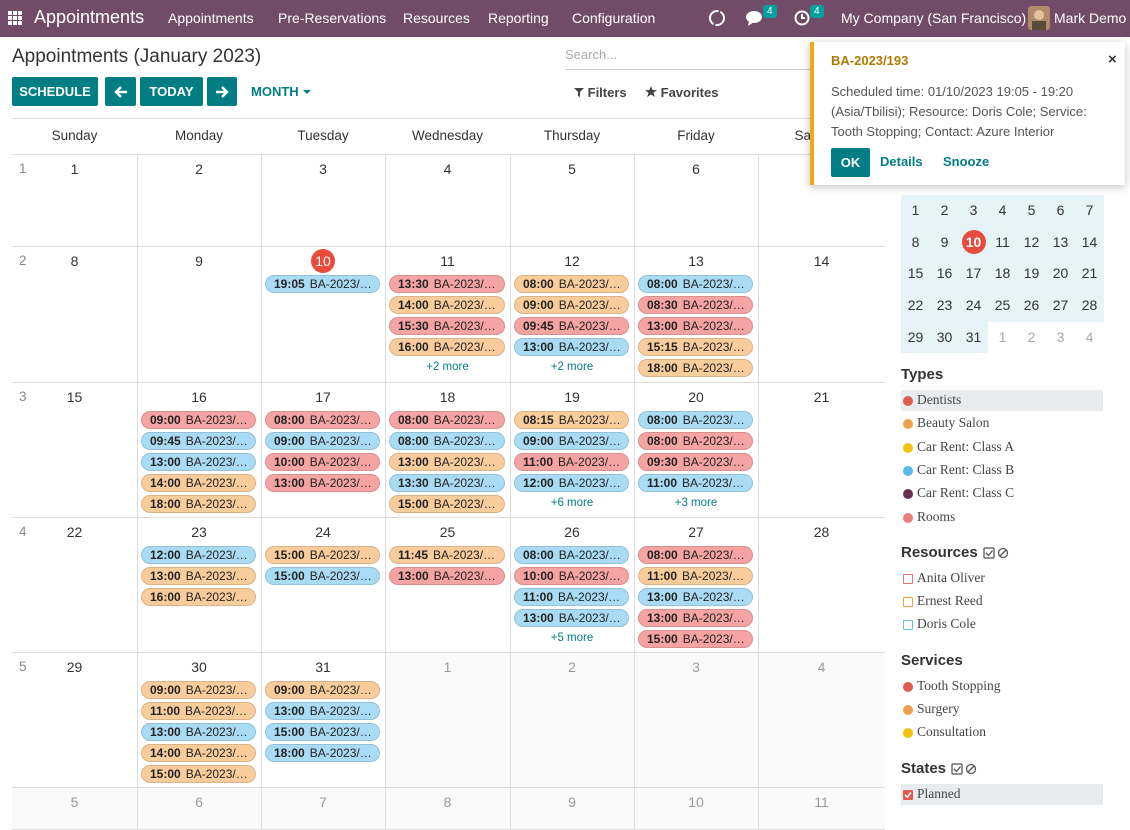  What do you see at coordinates (959, 685) in the screenshot?
I see `filter-label: Tooth Stopping` at bounding box center [959, 685].